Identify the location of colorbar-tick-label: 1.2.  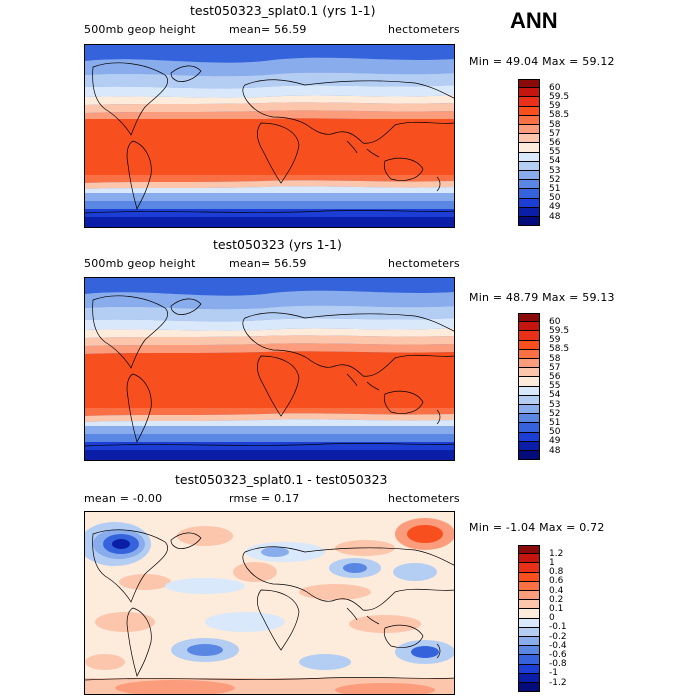
(556, 553).